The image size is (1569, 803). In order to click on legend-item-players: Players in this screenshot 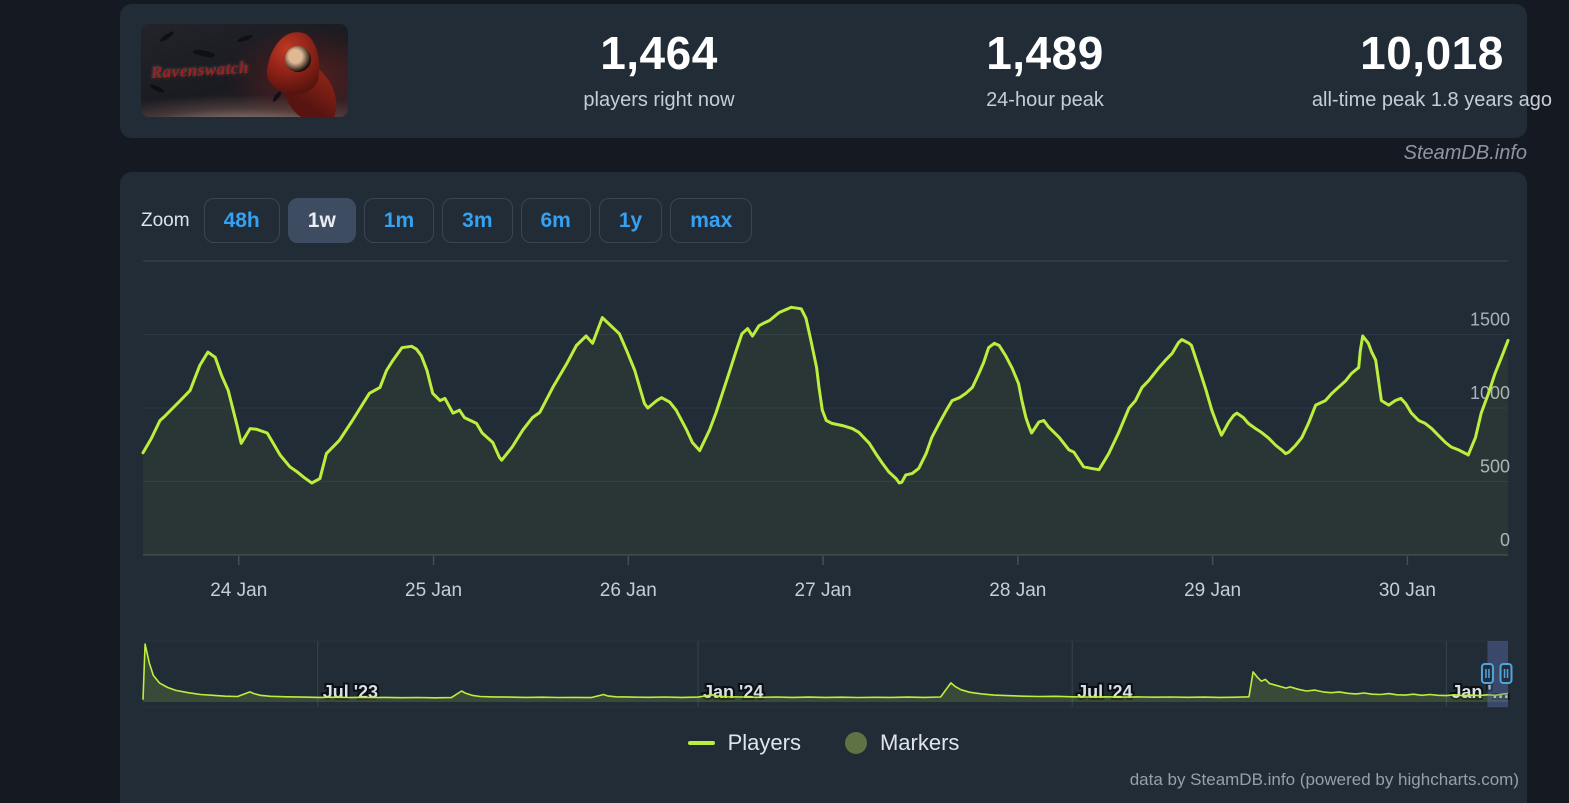, I will do `click(744, 743)`.